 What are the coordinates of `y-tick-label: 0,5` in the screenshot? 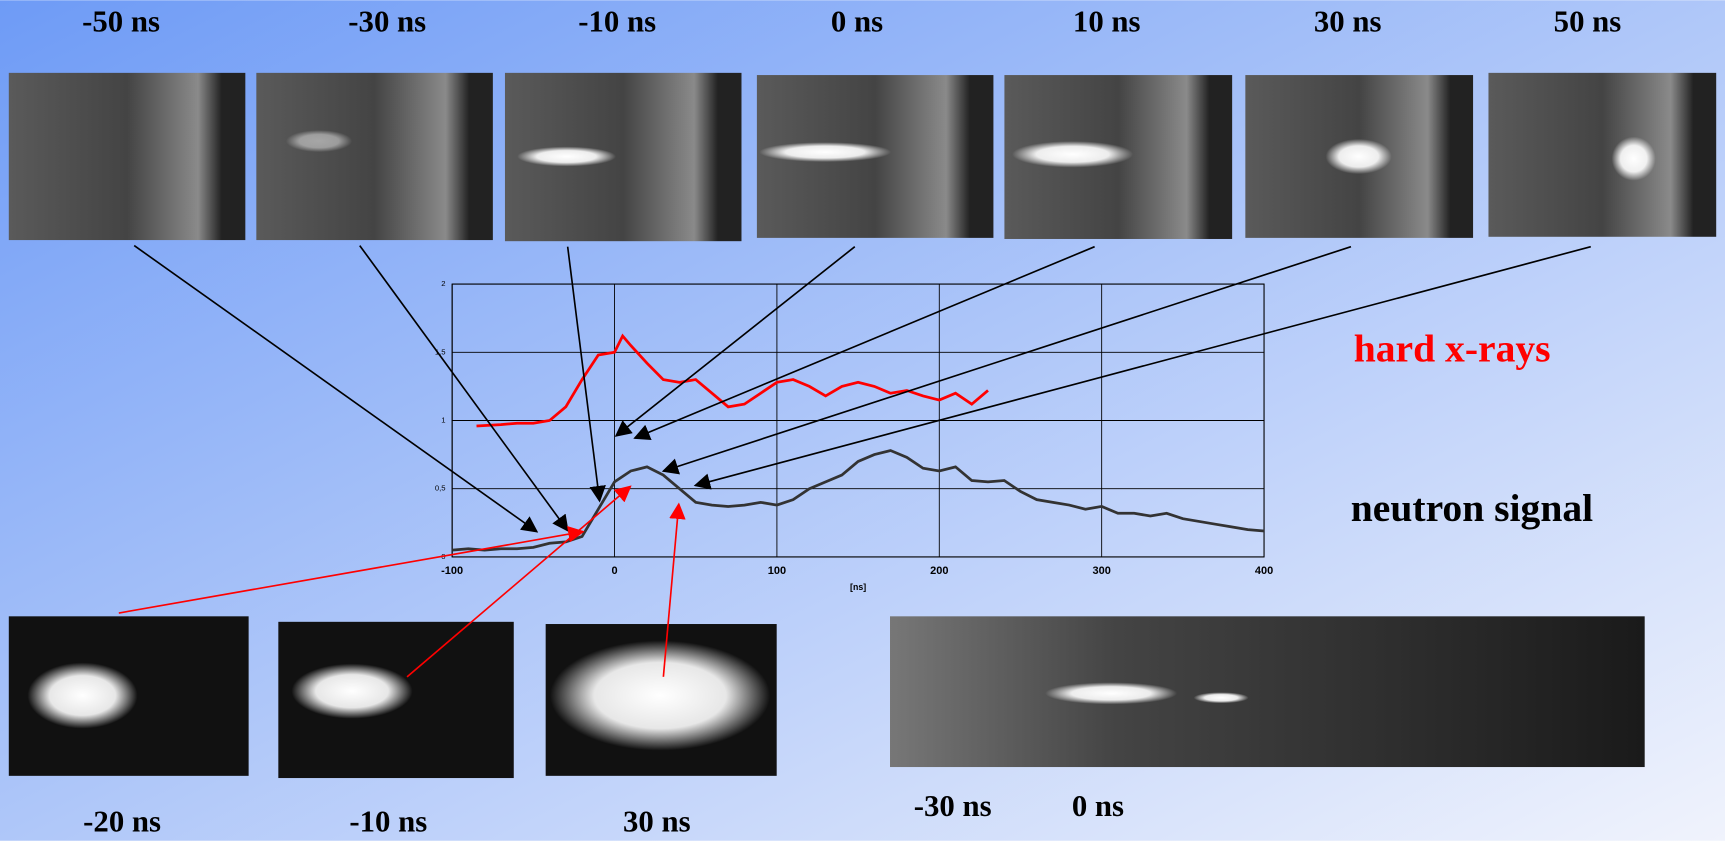 It's located at (440, 488).